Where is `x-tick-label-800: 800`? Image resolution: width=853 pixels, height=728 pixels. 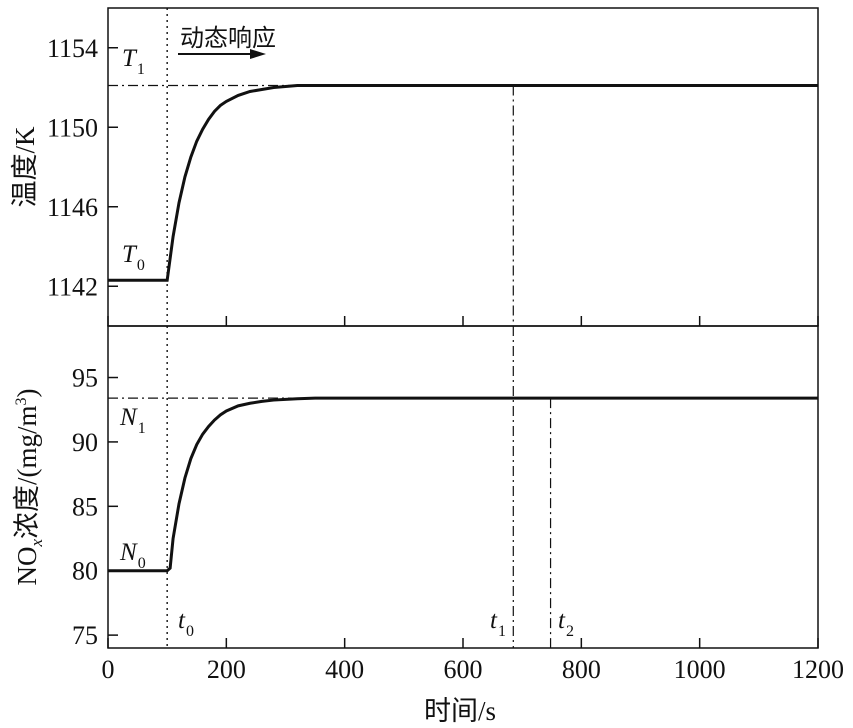
x-tick-label-800: 800 is located at coordinates (581, 669).